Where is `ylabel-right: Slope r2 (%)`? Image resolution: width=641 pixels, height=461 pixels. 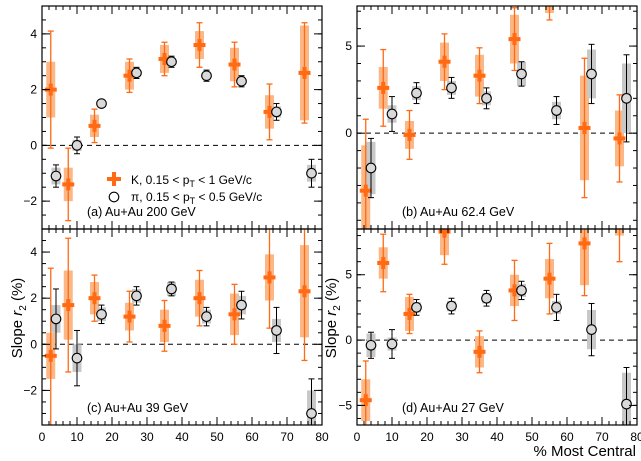 ylabel-right: Slope r2 (%) is located at coordinates (333, 318).